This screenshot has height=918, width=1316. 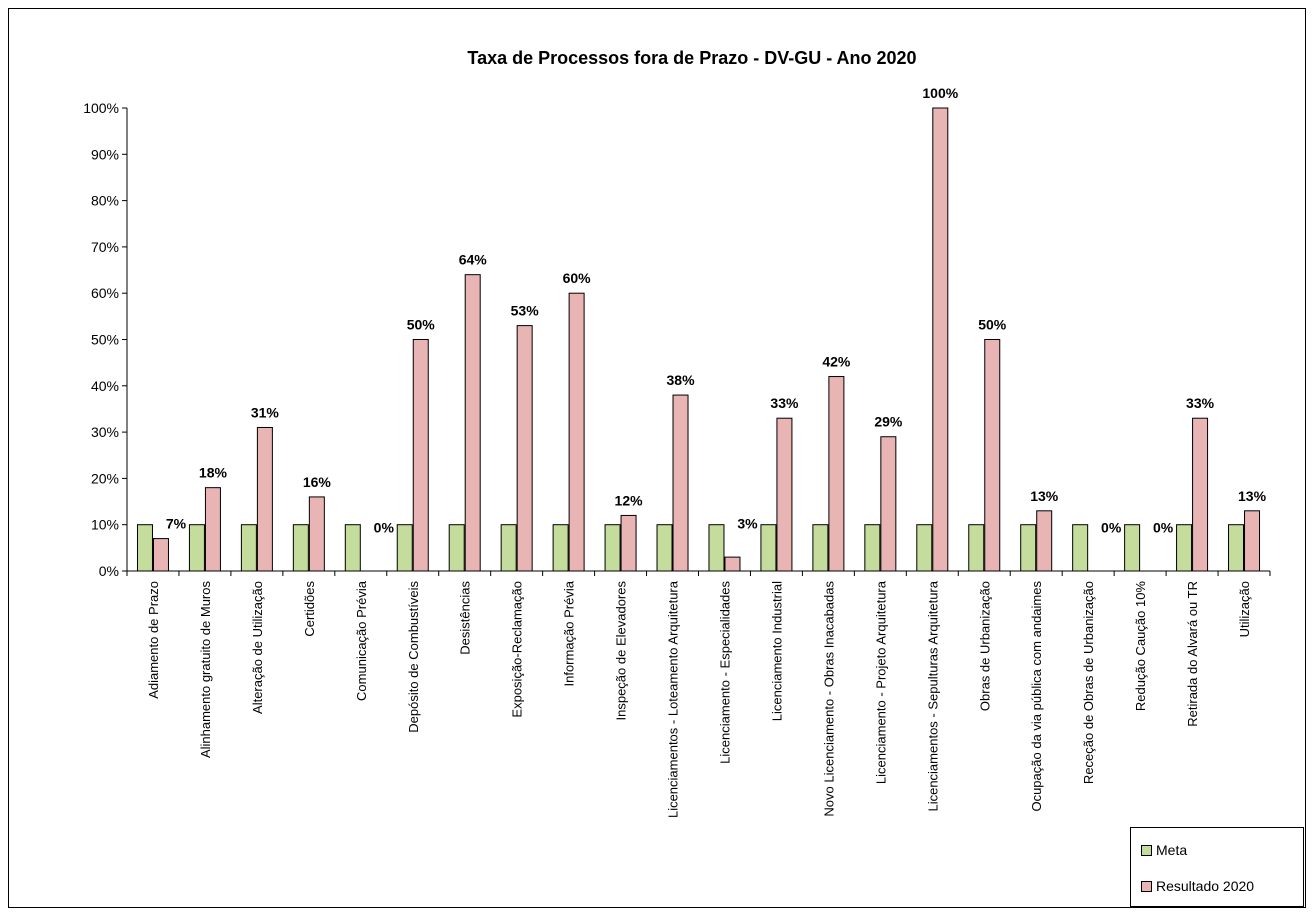 I want to click on data-label: 12%, so click(x=629, y=500).